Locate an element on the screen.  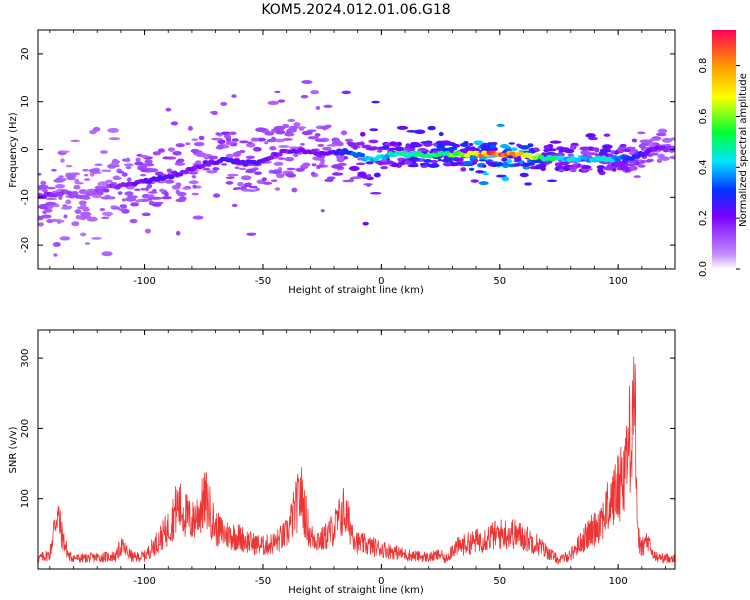
spectrogram-ridge-point is located at coordinates (86, 197).